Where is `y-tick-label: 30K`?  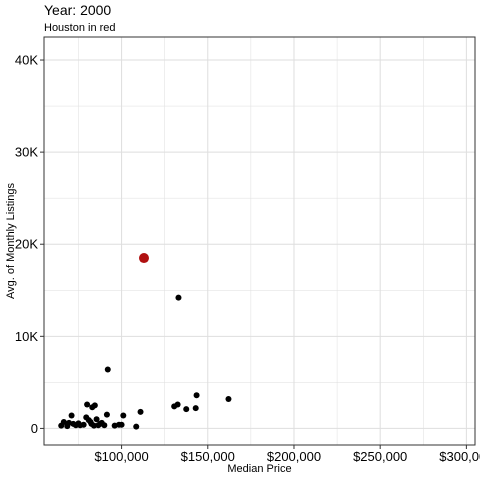 y-tick-label: 30K is located at coordinates (26, 152).